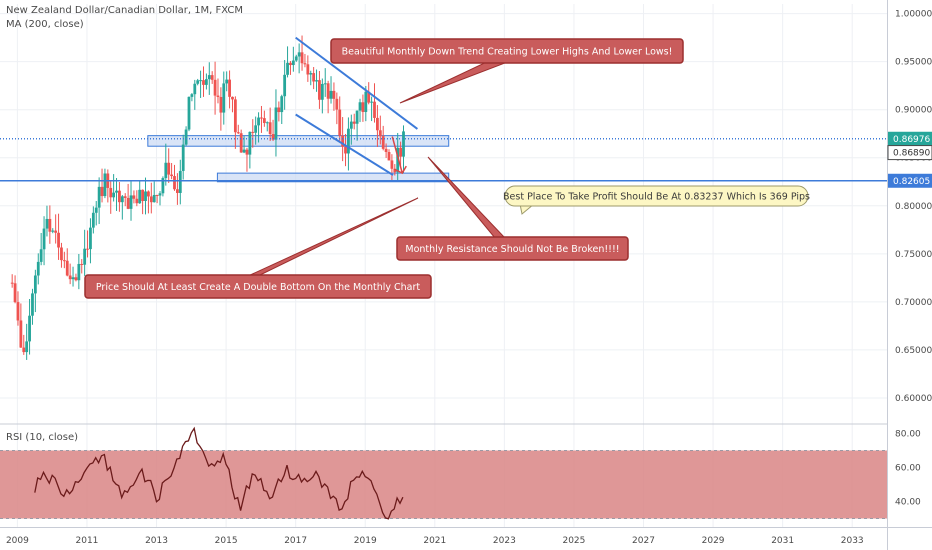 This screenshot has height=550, width=932. What do you see at coordinates (713, 541) in the screenshot?
I see `time-tick-label: 2029` at bounding box center [713, 541].